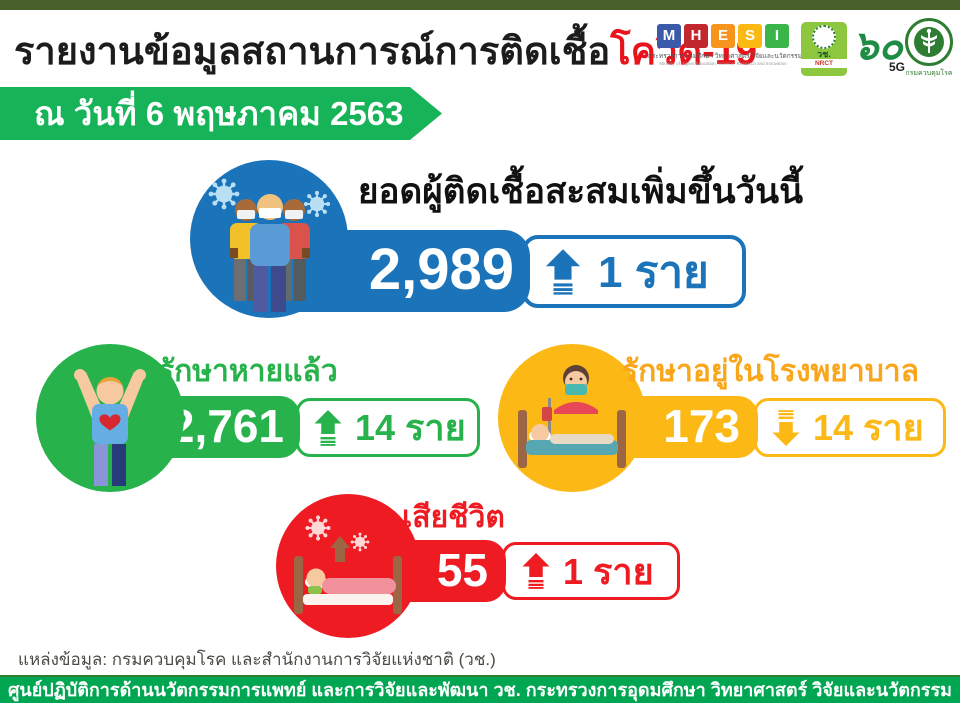 The height and width of the screenshot is (703, 960). I want to click on mhesi-letter-squares: M H E S I, so click(723, 36).